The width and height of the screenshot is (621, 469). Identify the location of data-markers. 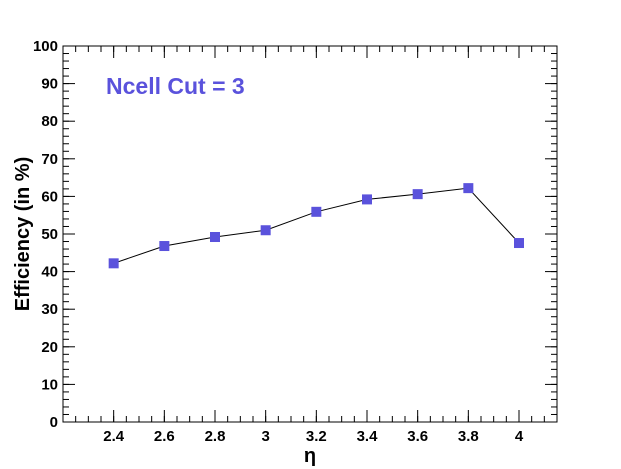
(316, 226).